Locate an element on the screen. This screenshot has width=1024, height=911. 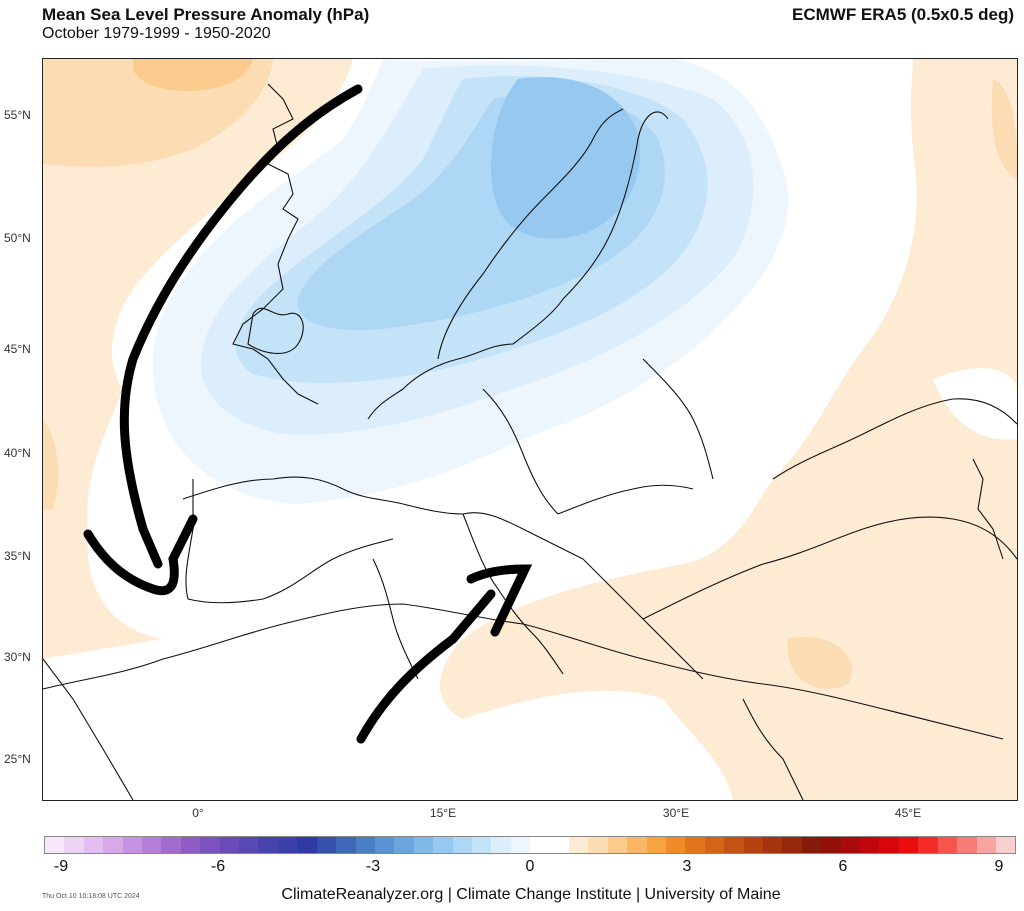
lat-label-35n: 35°N is located at coordinates (17, 556).